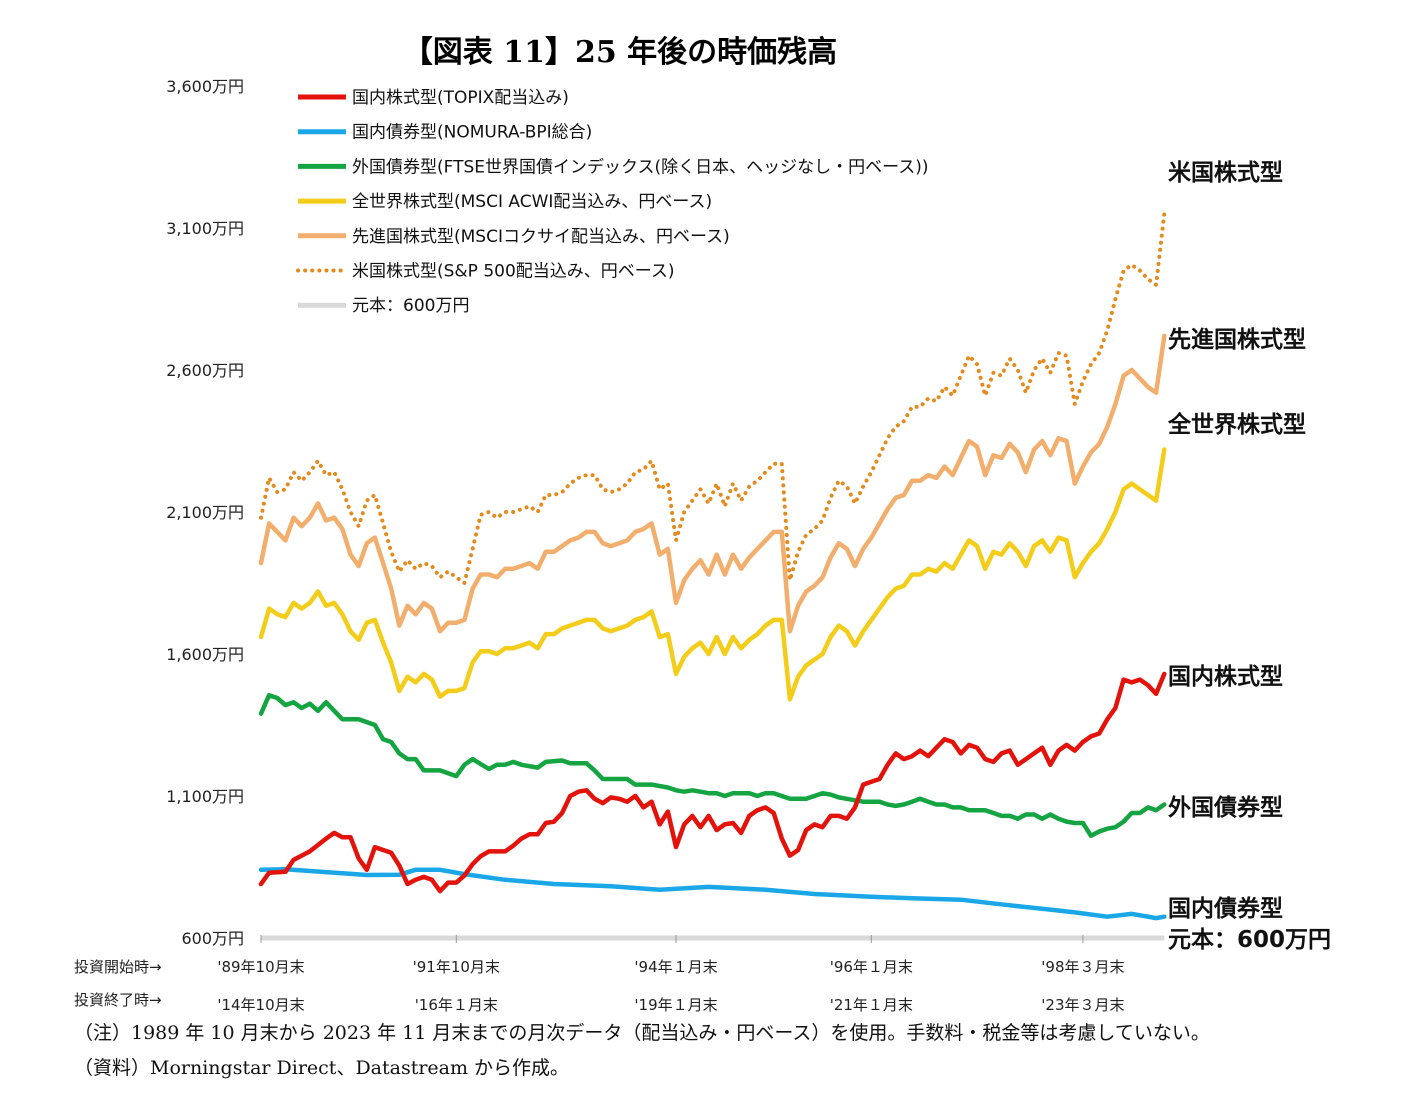 This screenshot has width=1425, height=1112. Describe the element at coordinates (205, 370) in the screenshot. I see `y-tick-label: 2,600万円` at that location.